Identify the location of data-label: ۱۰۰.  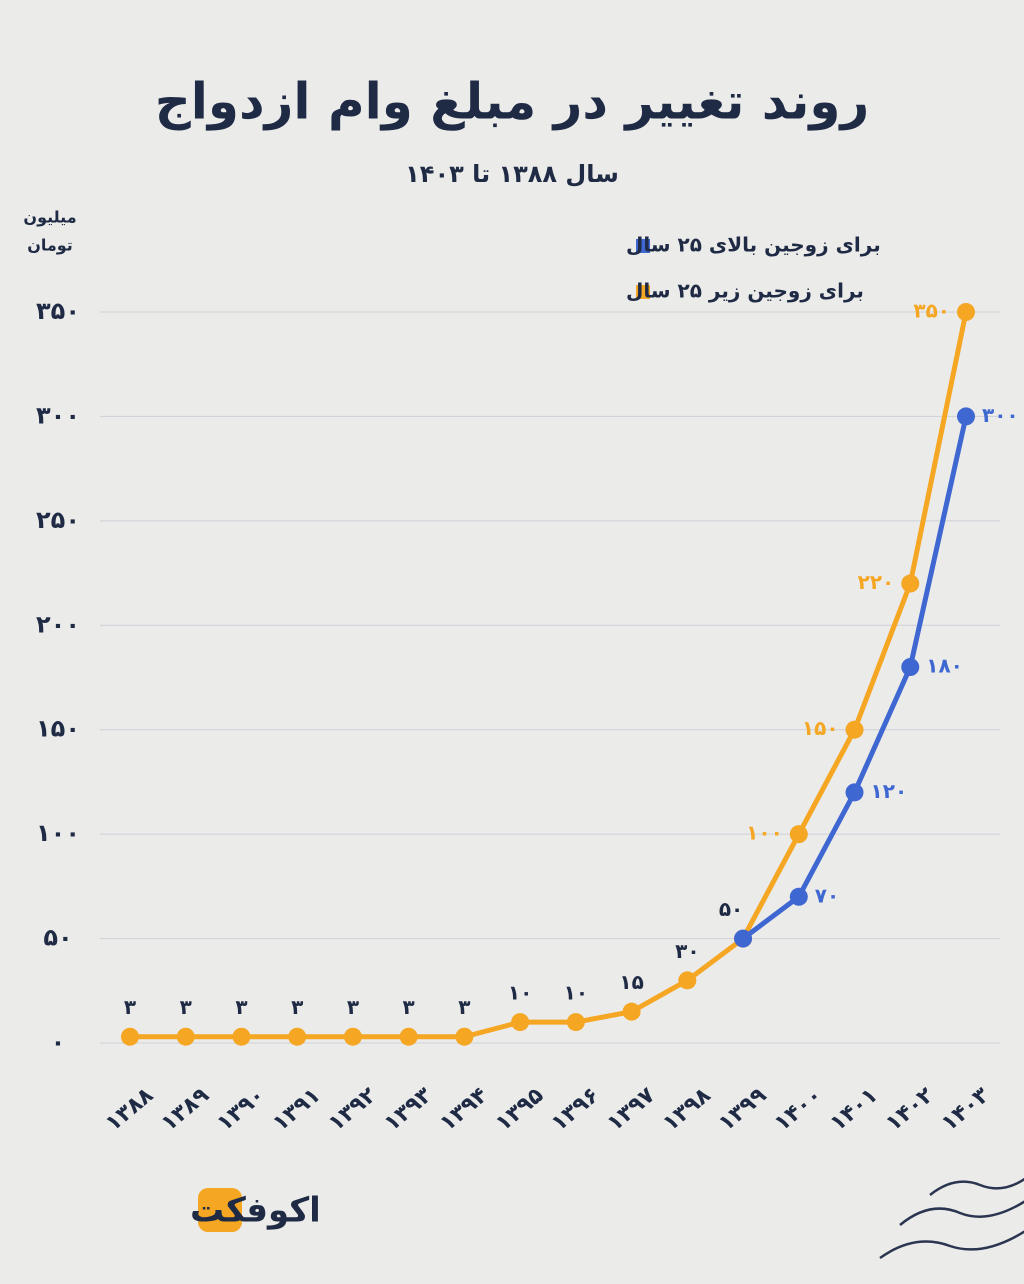
(764, 833).